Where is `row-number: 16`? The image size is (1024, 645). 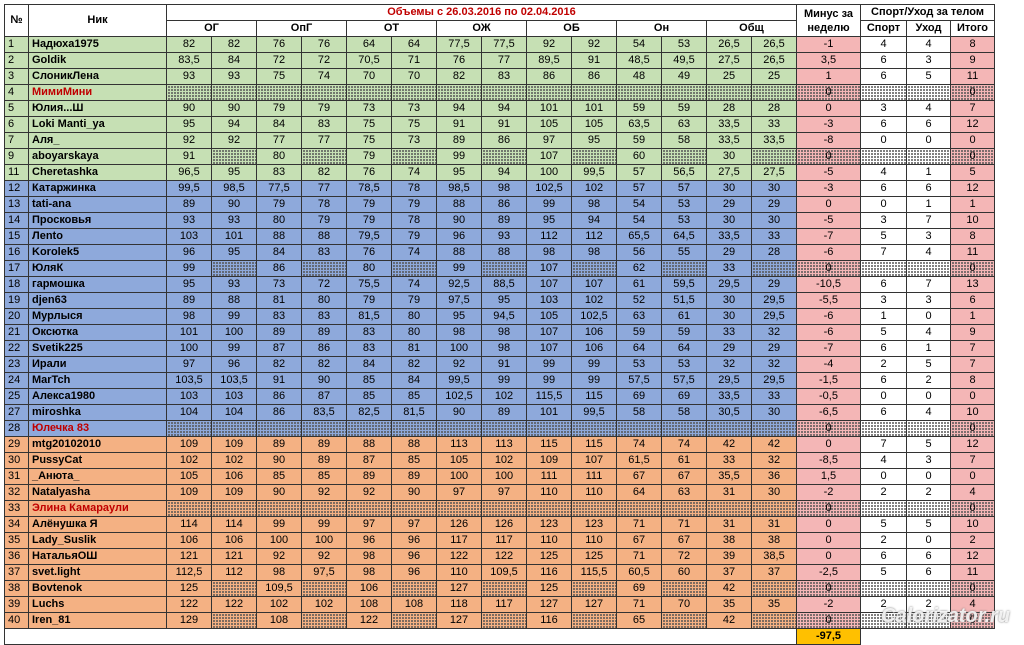 row-number: 16 is located at coordinates (16, 252).